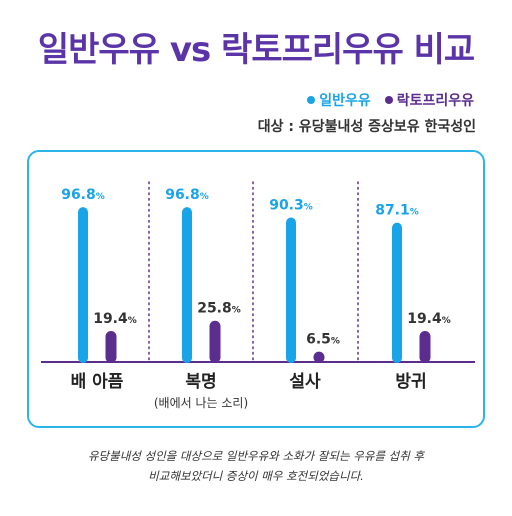 This screenshot has width=512, height=516. What do you see at coordinates (97, 382) in the screenshot?
I see `category-label: 배 아픔` at bounding box center [97, 382].